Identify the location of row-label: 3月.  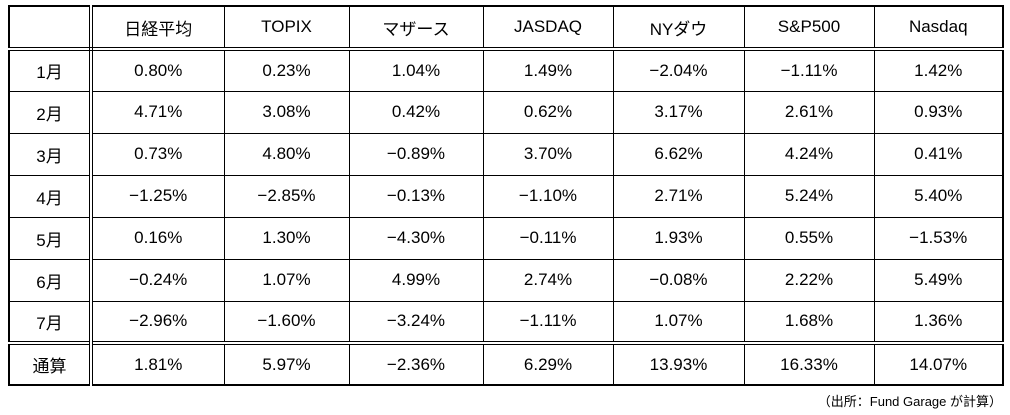
(50, 154).